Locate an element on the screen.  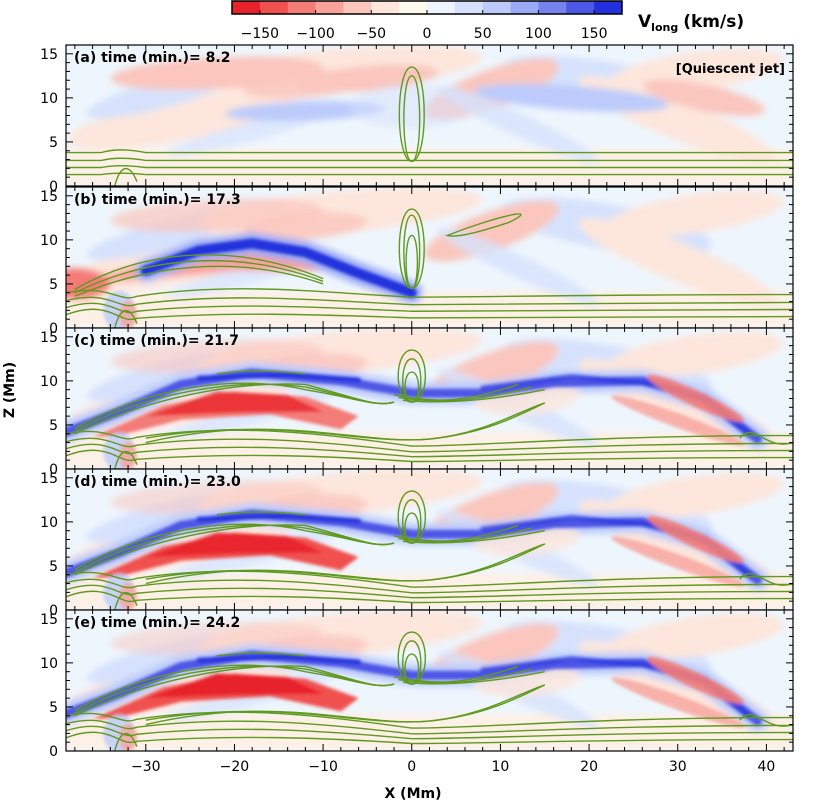
colorbar: −150 −100 −50 0 50 100 150 Vlong (km/s) is located at coordinates (487, 21).